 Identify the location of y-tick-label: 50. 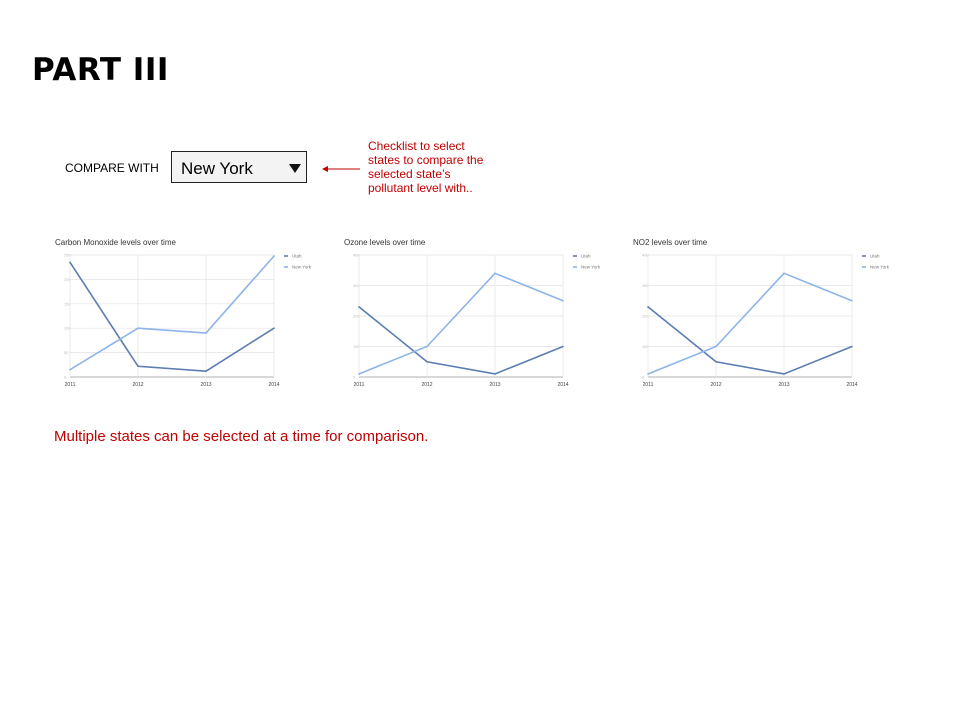
(66, 352).